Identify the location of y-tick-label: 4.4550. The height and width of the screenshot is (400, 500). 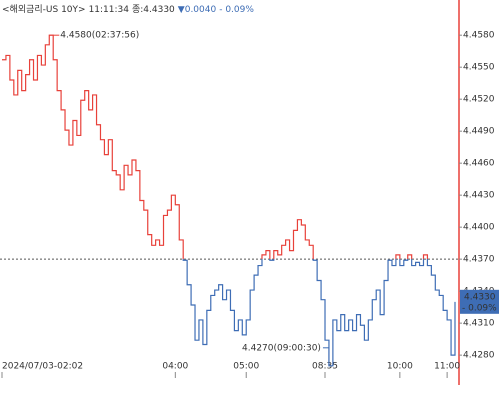
(479, 68).